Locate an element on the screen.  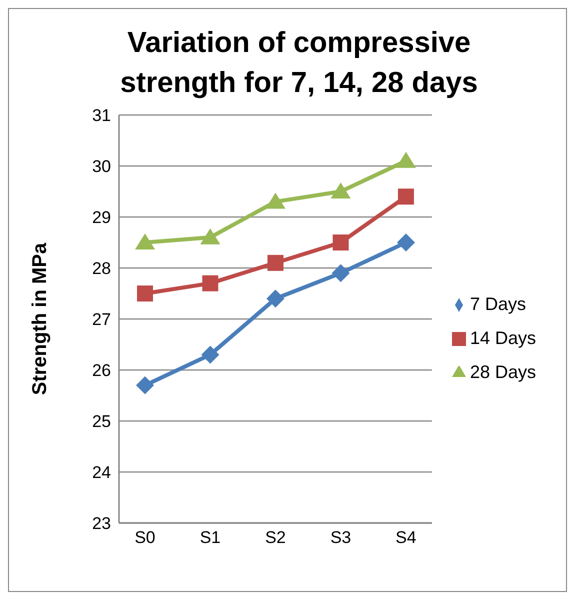
y-tick-label: 31 is located at coordinates (101, 116).